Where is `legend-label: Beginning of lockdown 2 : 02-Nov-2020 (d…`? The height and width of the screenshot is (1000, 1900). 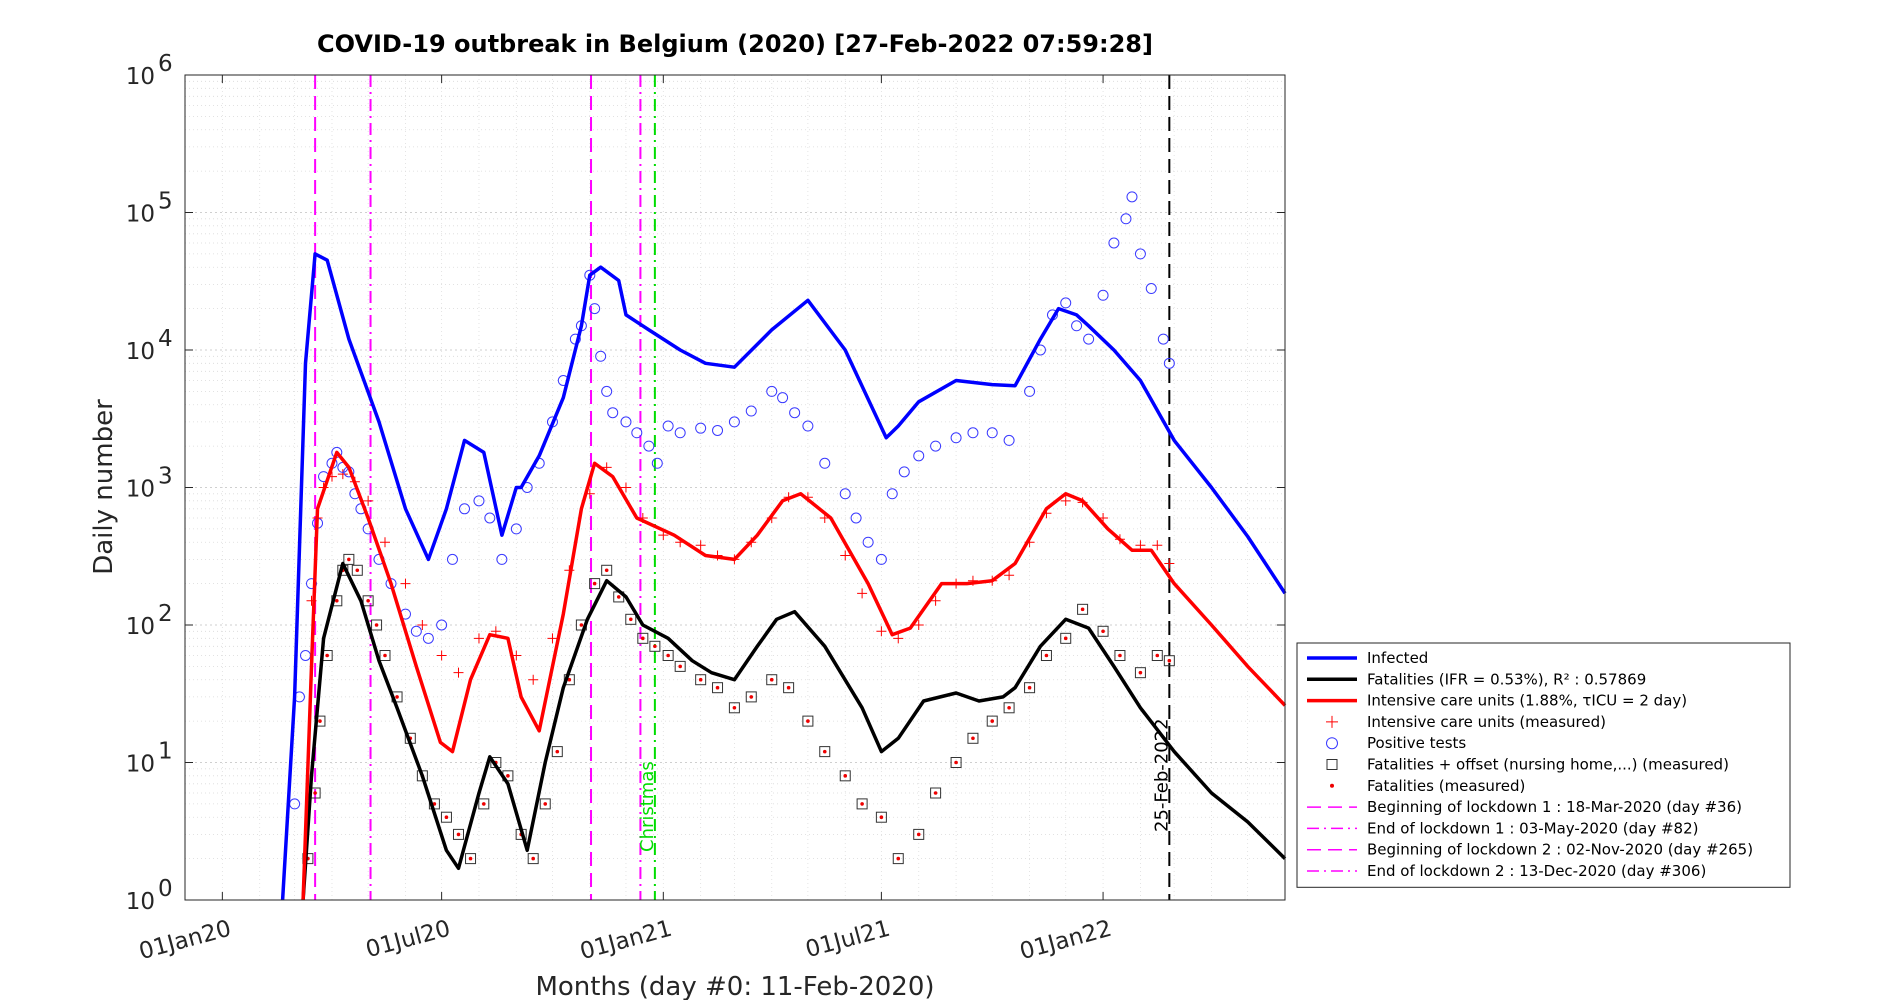 legend-label: Beginning of lockdown 2 : 02-Nov-2020 (d… is located at coordinates (1560, 850).